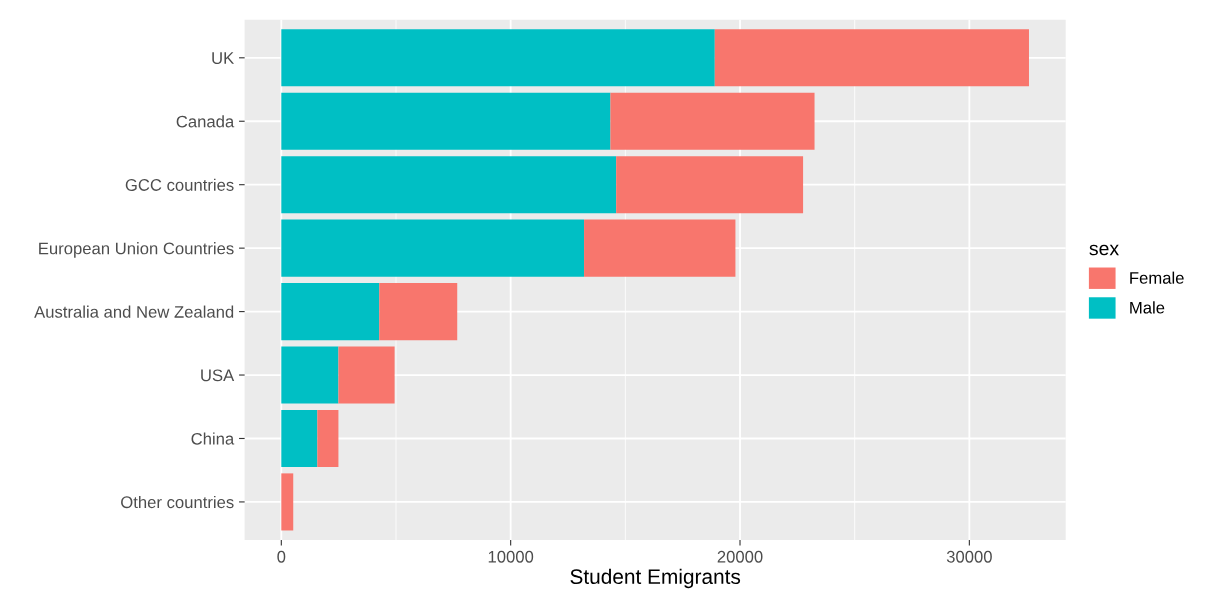 The image size is (1211, 598). What do you see at coordinates (281, 556) in the screenshot?
I see `x-tick-label: 0` at bounding box center [281, 556].